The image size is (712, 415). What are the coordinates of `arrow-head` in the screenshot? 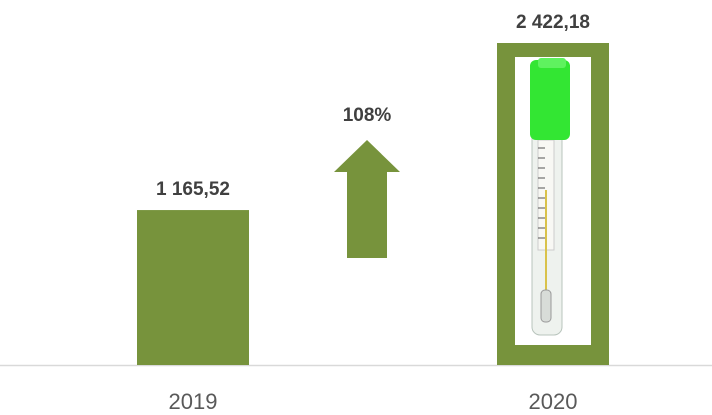 It's located at (367, 156).